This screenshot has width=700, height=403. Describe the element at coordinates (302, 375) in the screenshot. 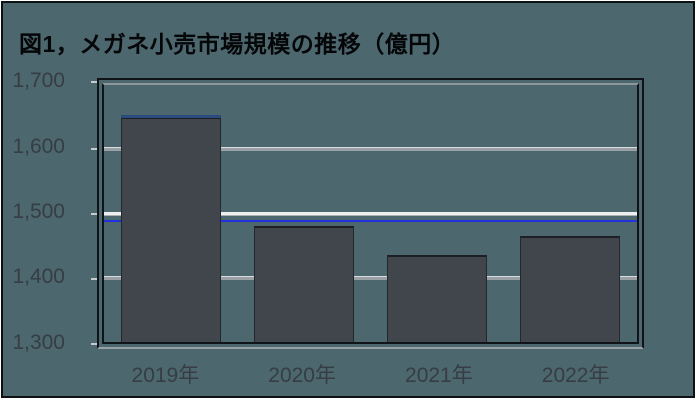

I see `x-axis-label-2020: 2020年` at that location.